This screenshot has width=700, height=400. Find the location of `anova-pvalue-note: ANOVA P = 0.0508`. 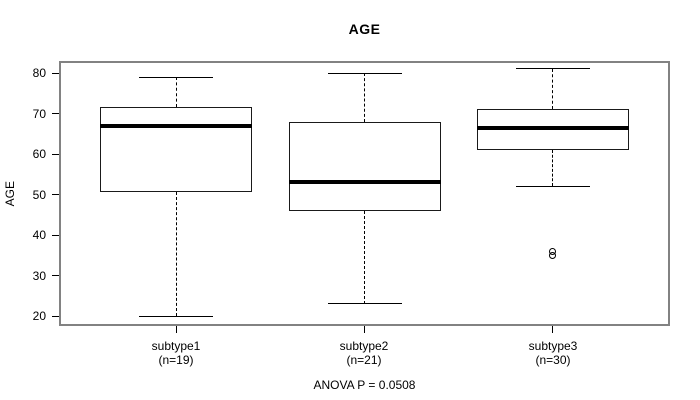

anova-pvalue-note: ANOVA P = 0.0508 is located at coordinates (364, 385).